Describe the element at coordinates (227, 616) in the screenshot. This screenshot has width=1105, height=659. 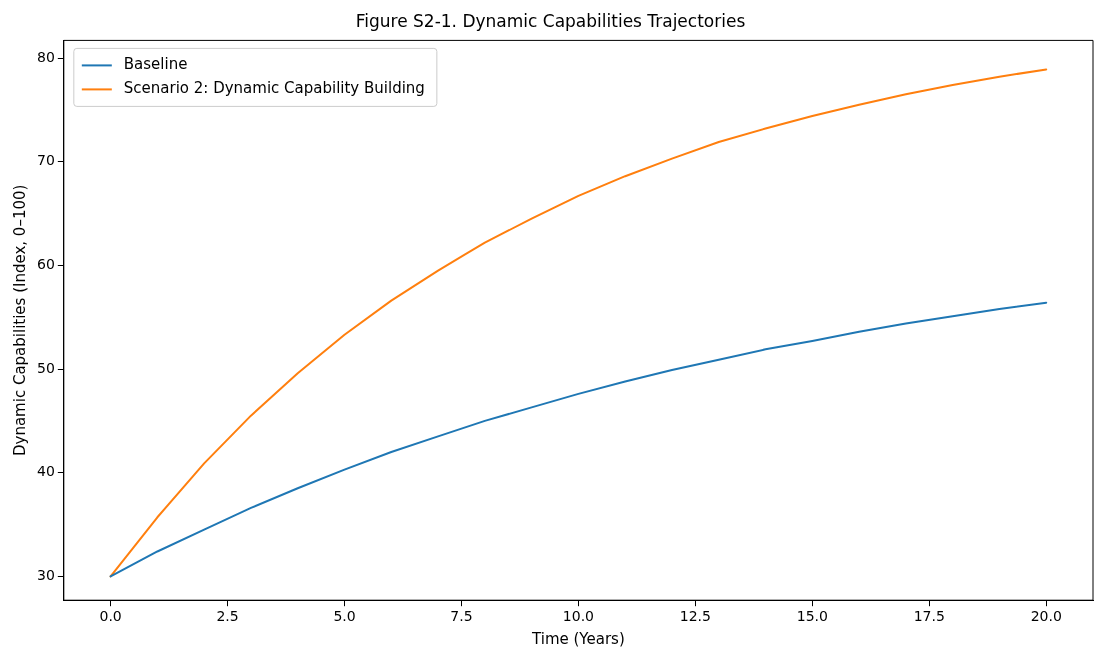
I see `x-tick-label: 2.5` at that location.